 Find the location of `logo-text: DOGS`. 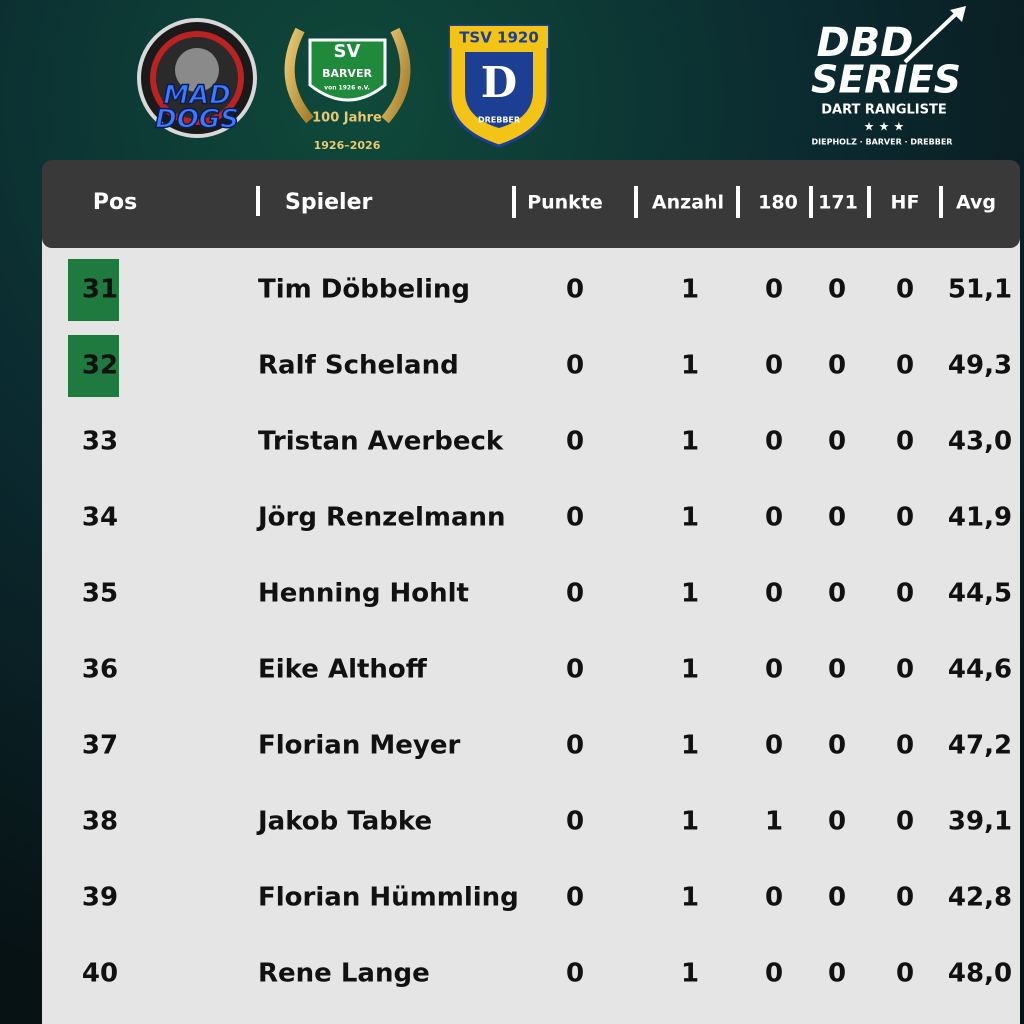

logo-text: DOGS is located at coordinates (197, 120).